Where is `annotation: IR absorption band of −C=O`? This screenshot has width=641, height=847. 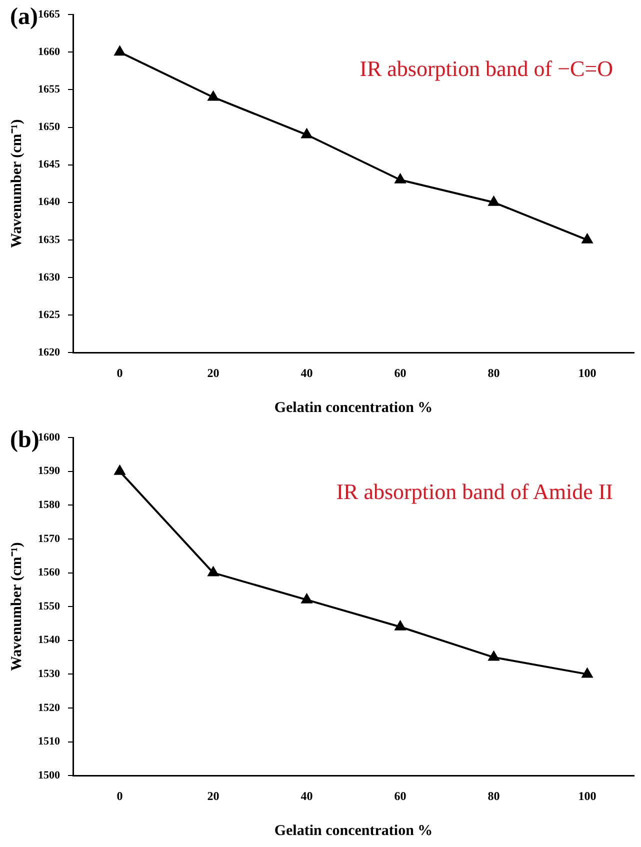
annotation: IR absorption band of −C=O is located at coordinates (486, 69).